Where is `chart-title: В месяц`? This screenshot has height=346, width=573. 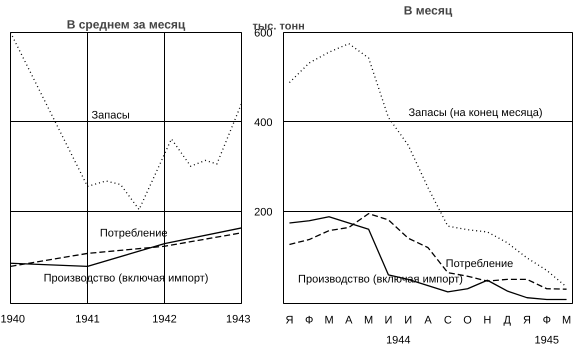 chart-title: В месяц is located at coordinates (428, 11).